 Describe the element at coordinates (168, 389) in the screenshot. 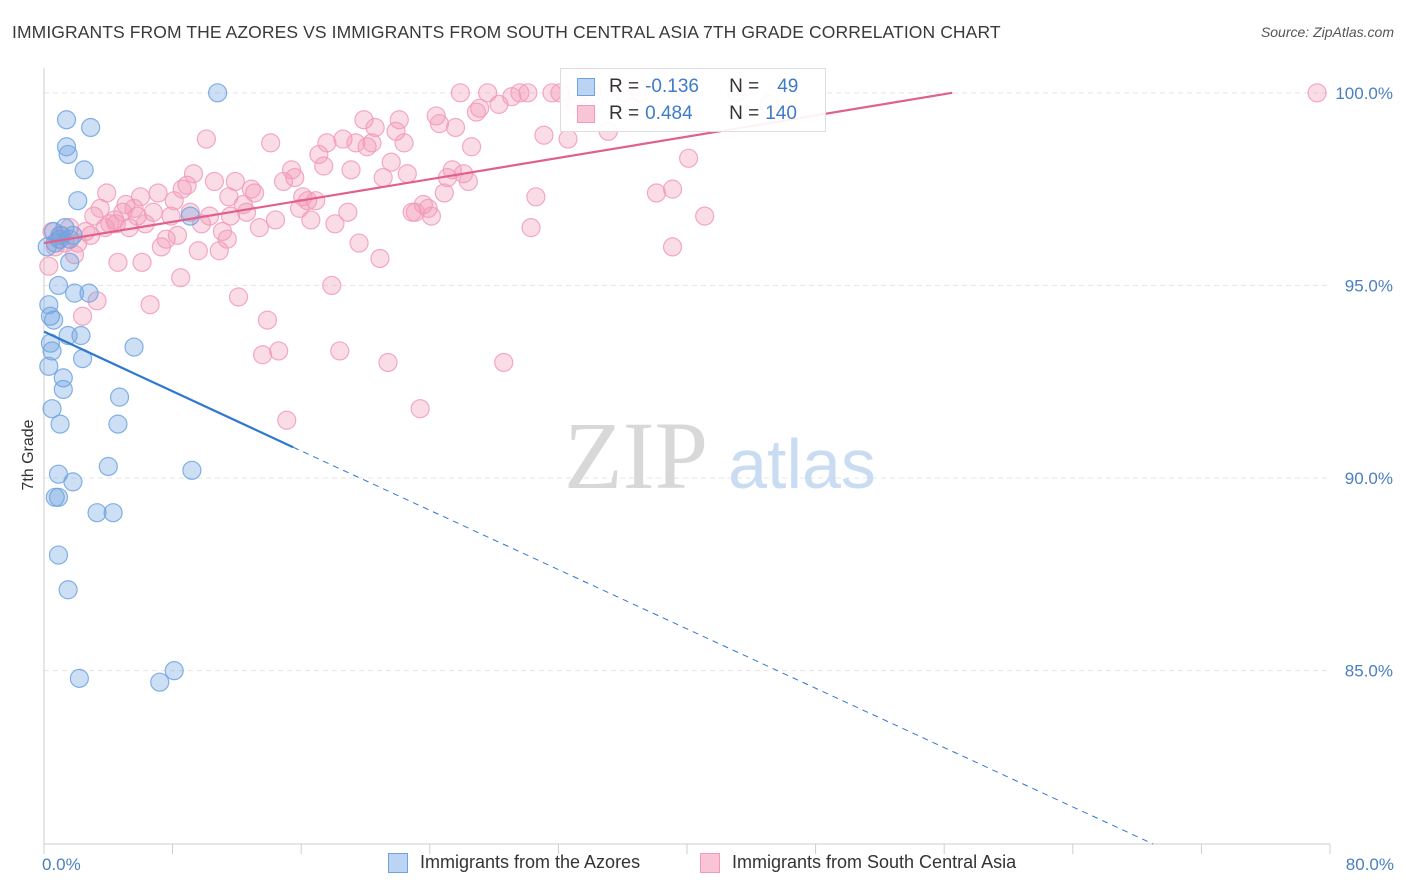

I see `trend-line-azores` at that location.